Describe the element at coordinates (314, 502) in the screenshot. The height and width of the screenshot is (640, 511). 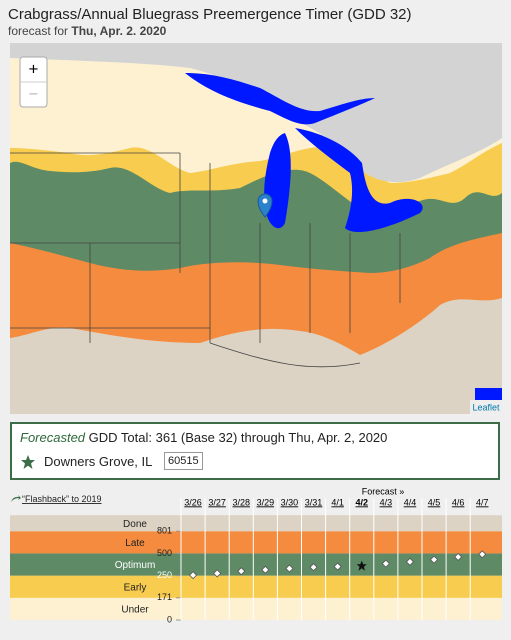
I see `x-tick-label: 3/31` at that location.